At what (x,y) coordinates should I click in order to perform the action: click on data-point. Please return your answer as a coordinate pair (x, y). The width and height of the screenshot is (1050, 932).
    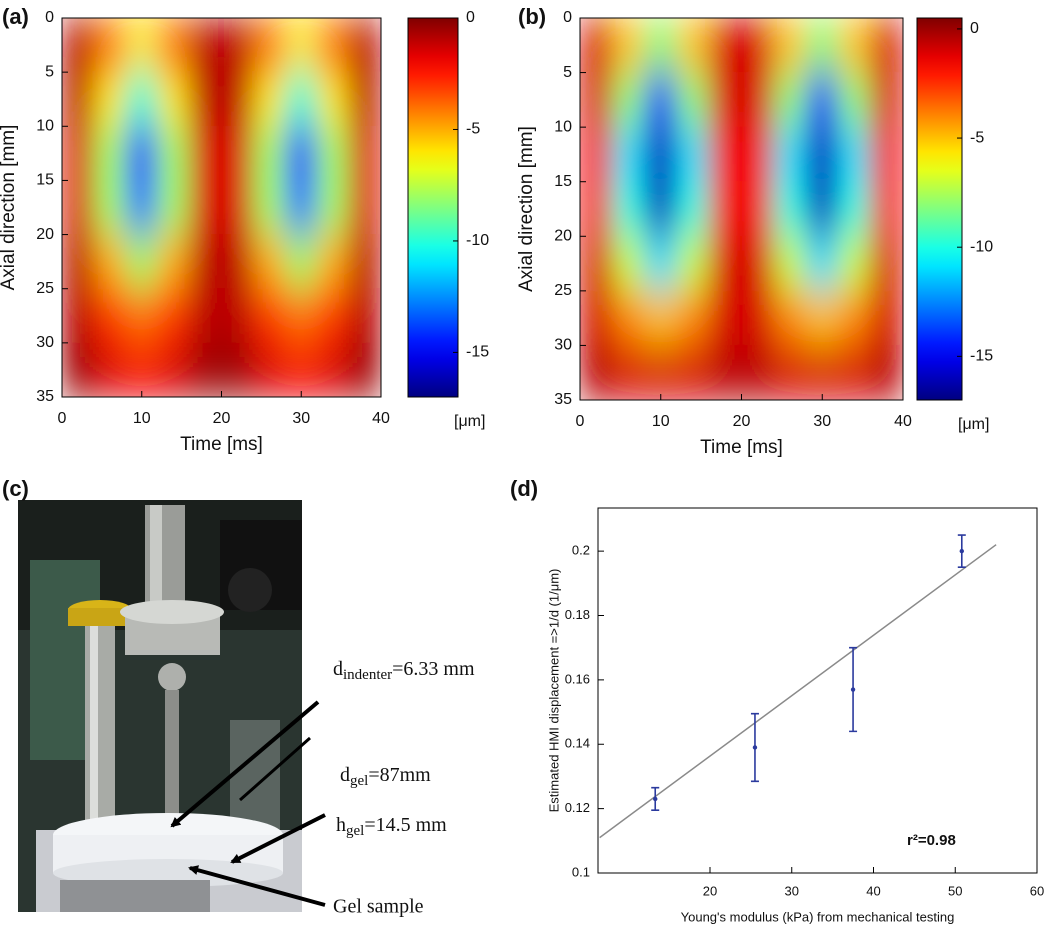
    Looking at the image, I should click on (853, 689).